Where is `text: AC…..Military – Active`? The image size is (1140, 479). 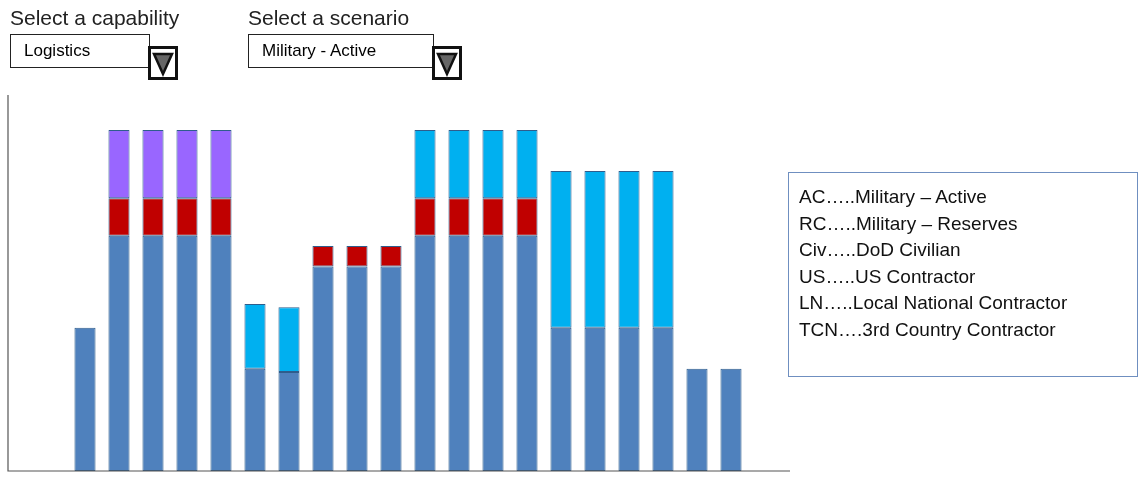 text: AC…..Military – Active is located at coordinates (893, 197).